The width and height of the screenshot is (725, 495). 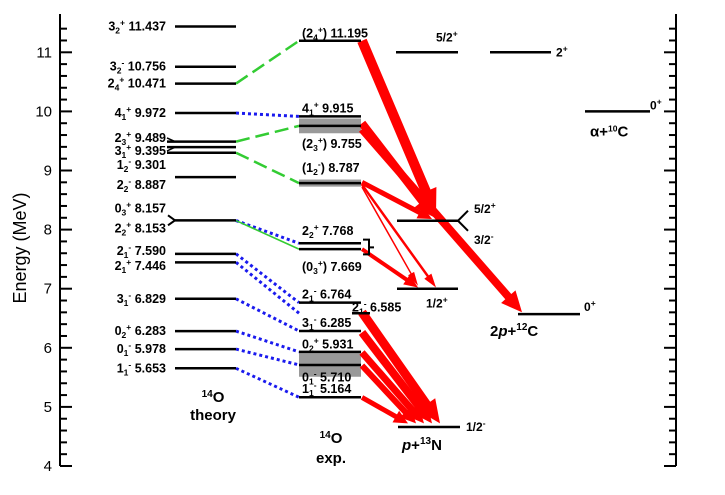 What do you see at coordinates (137, 84) in the screenshot?
I see `theory-level-label: 24​+​ 10.471` at bounding box center [137, 84].